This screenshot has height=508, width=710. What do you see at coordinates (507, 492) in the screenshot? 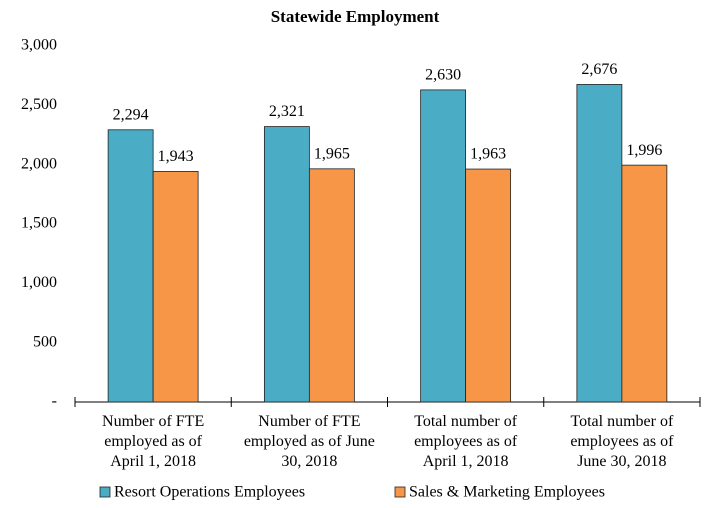
I see `legend-label: Sales & Marketing Employees` at bounding box center [507, 492].